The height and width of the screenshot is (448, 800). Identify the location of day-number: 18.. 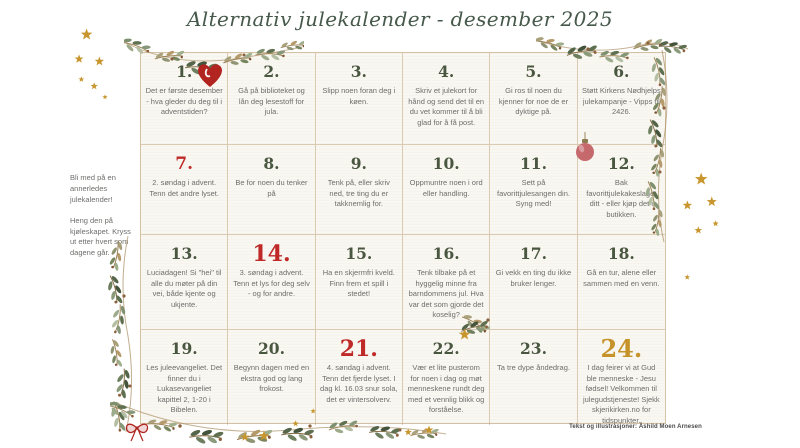
(621, 253).